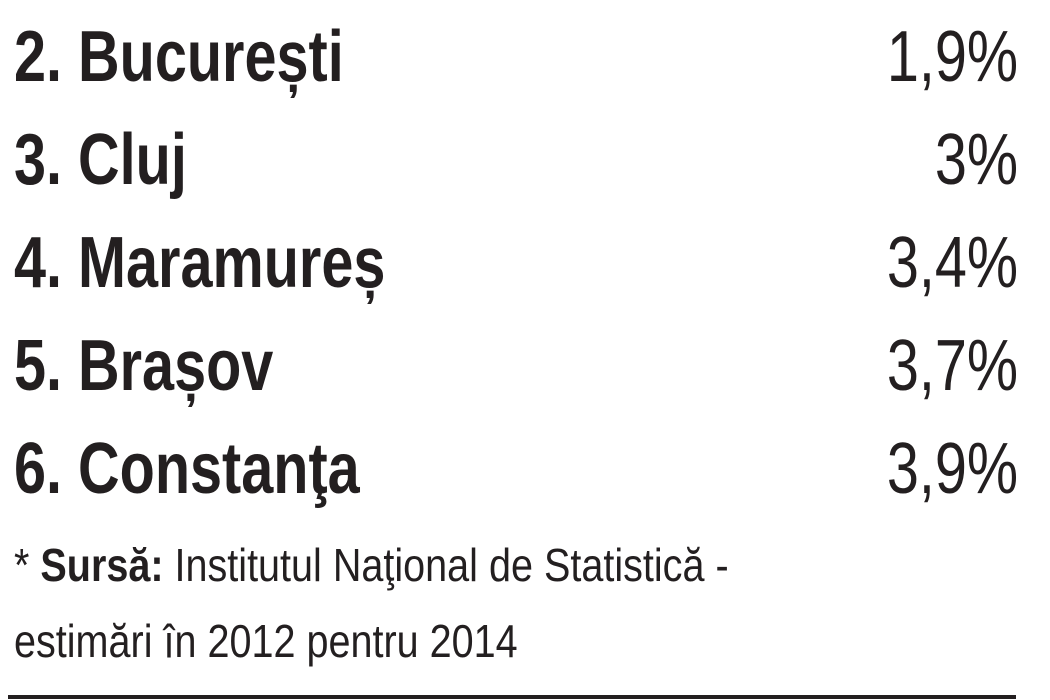 The height and width of the screenshot is (700, 1050). Describe the element at coordinates (179, 57) in the screenshot. I see `county-label: 2. București` at that location.